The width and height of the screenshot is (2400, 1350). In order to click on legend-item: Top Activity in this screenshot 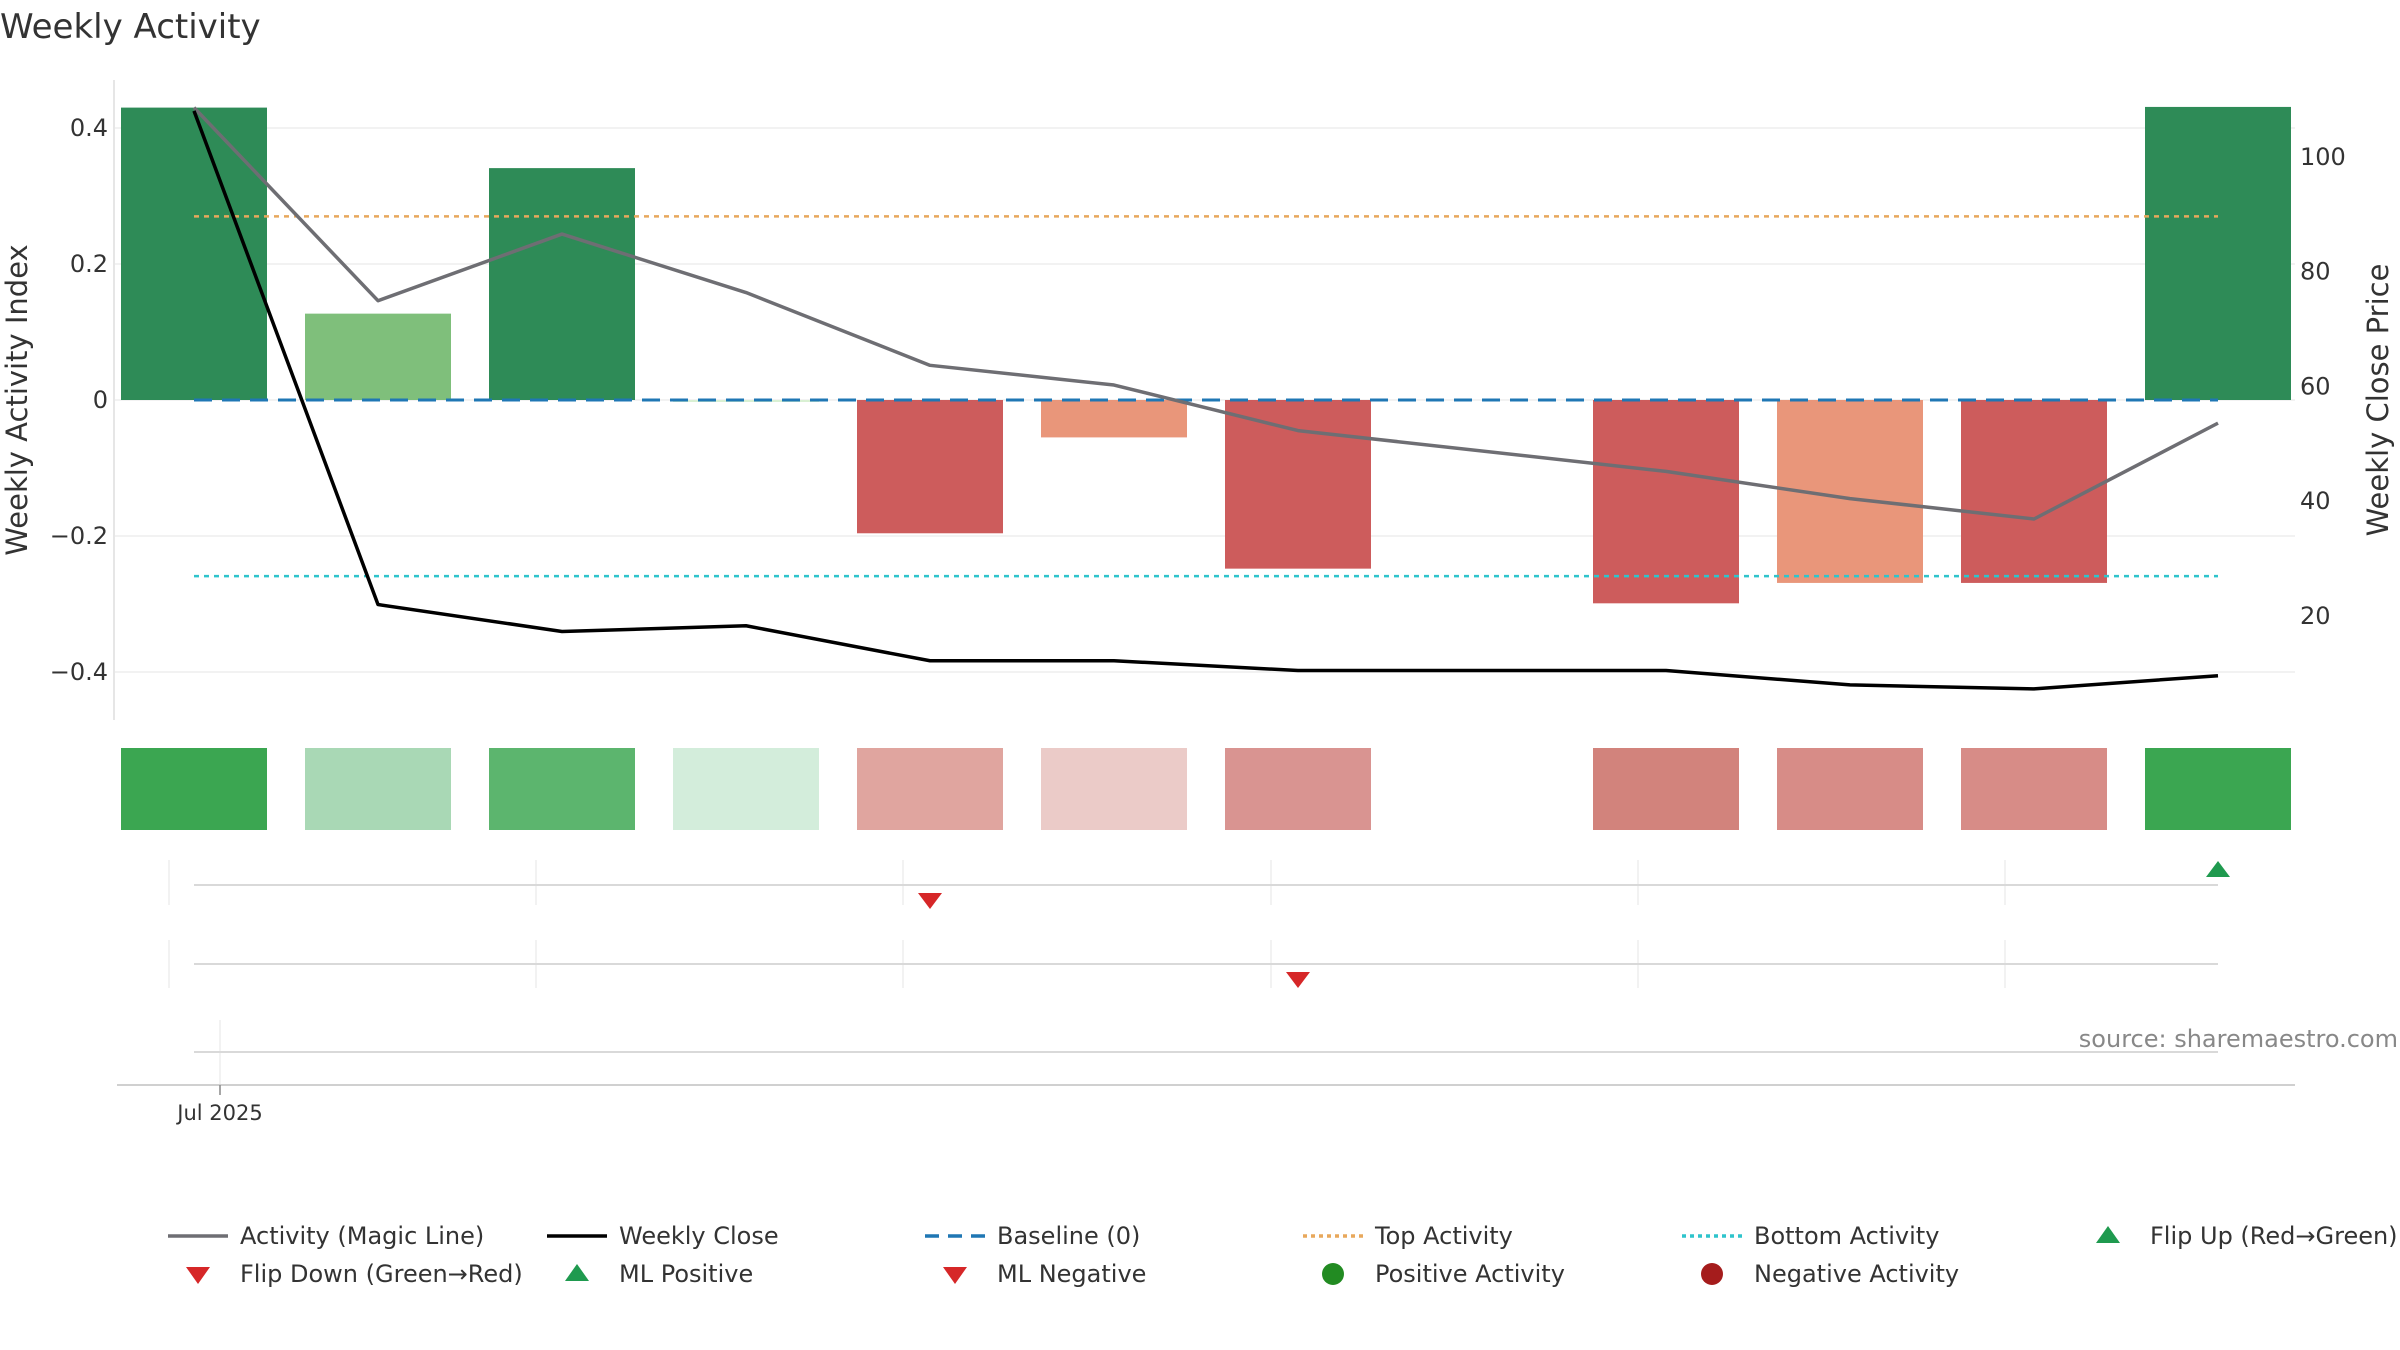, I will do `click(1408, 1236)`.